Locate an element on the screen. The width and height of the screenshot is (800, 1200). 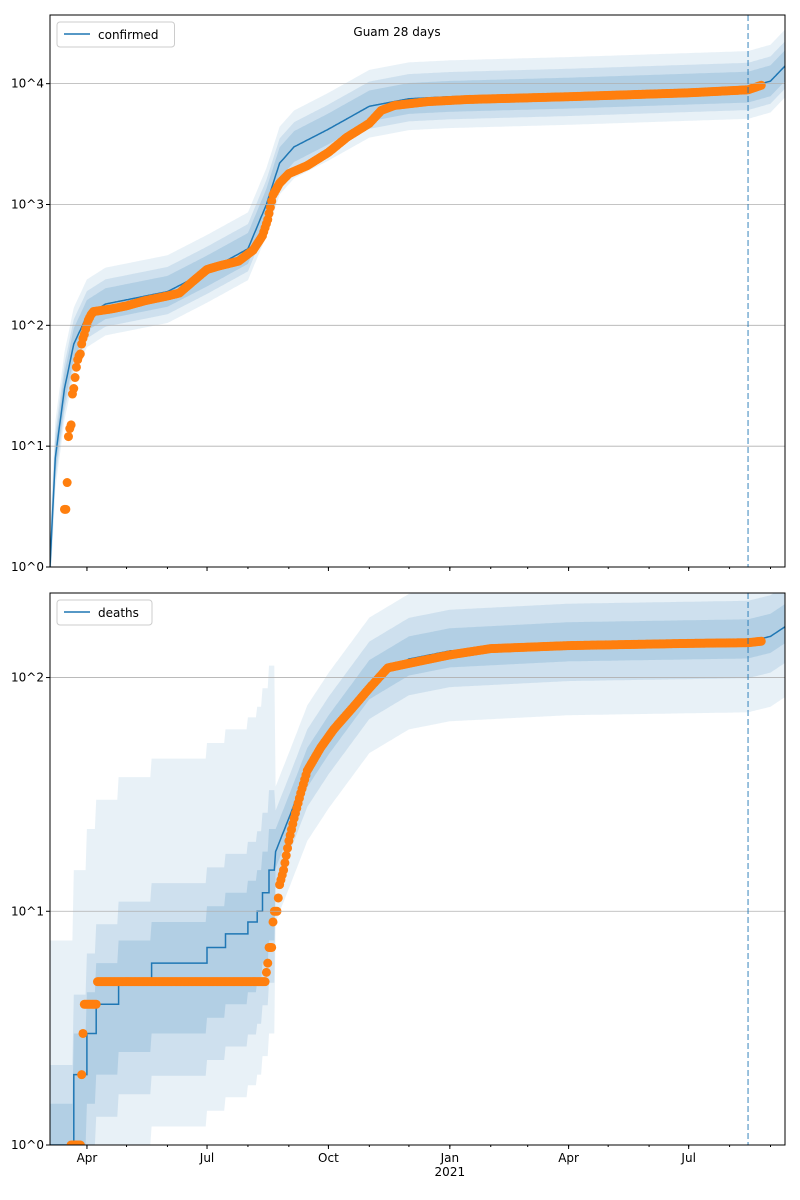
confirmed-legend: confirmed is located at coordinates (115, 34).